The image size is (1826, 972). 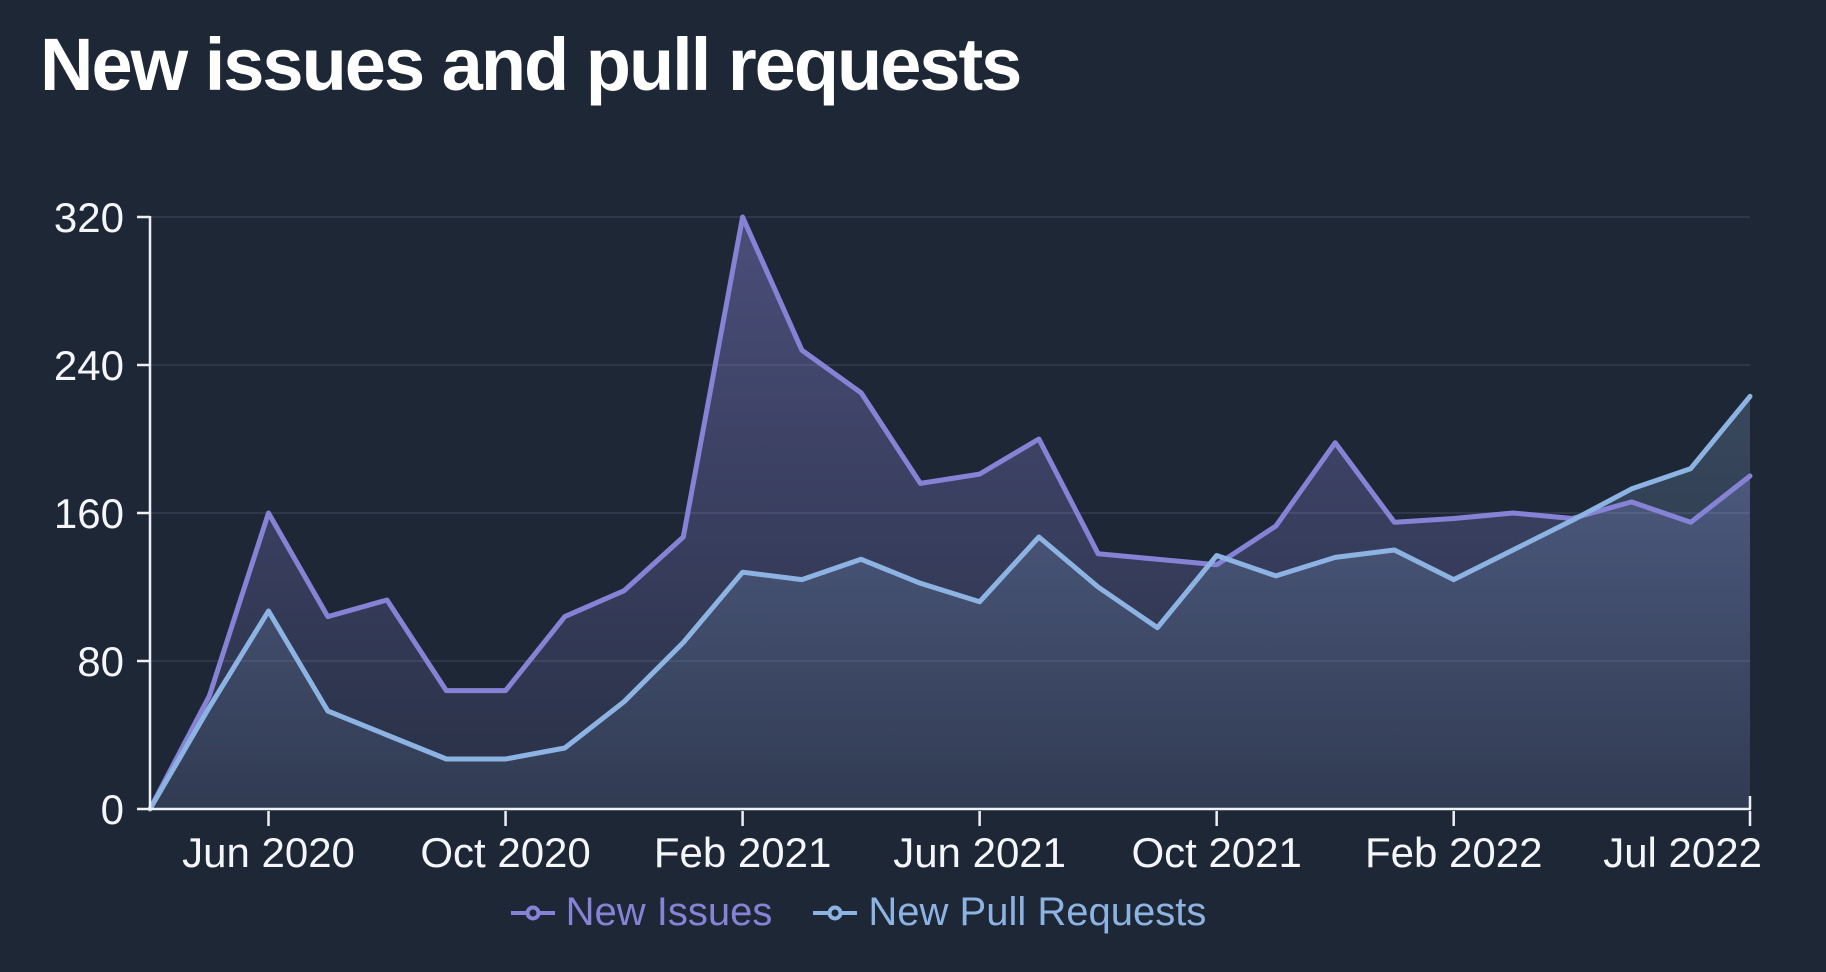 What do you see at coordinates (742, 852) in the screenshot?
I see `x-tick-label: Feb 2021` at bounding box center [742, 852].